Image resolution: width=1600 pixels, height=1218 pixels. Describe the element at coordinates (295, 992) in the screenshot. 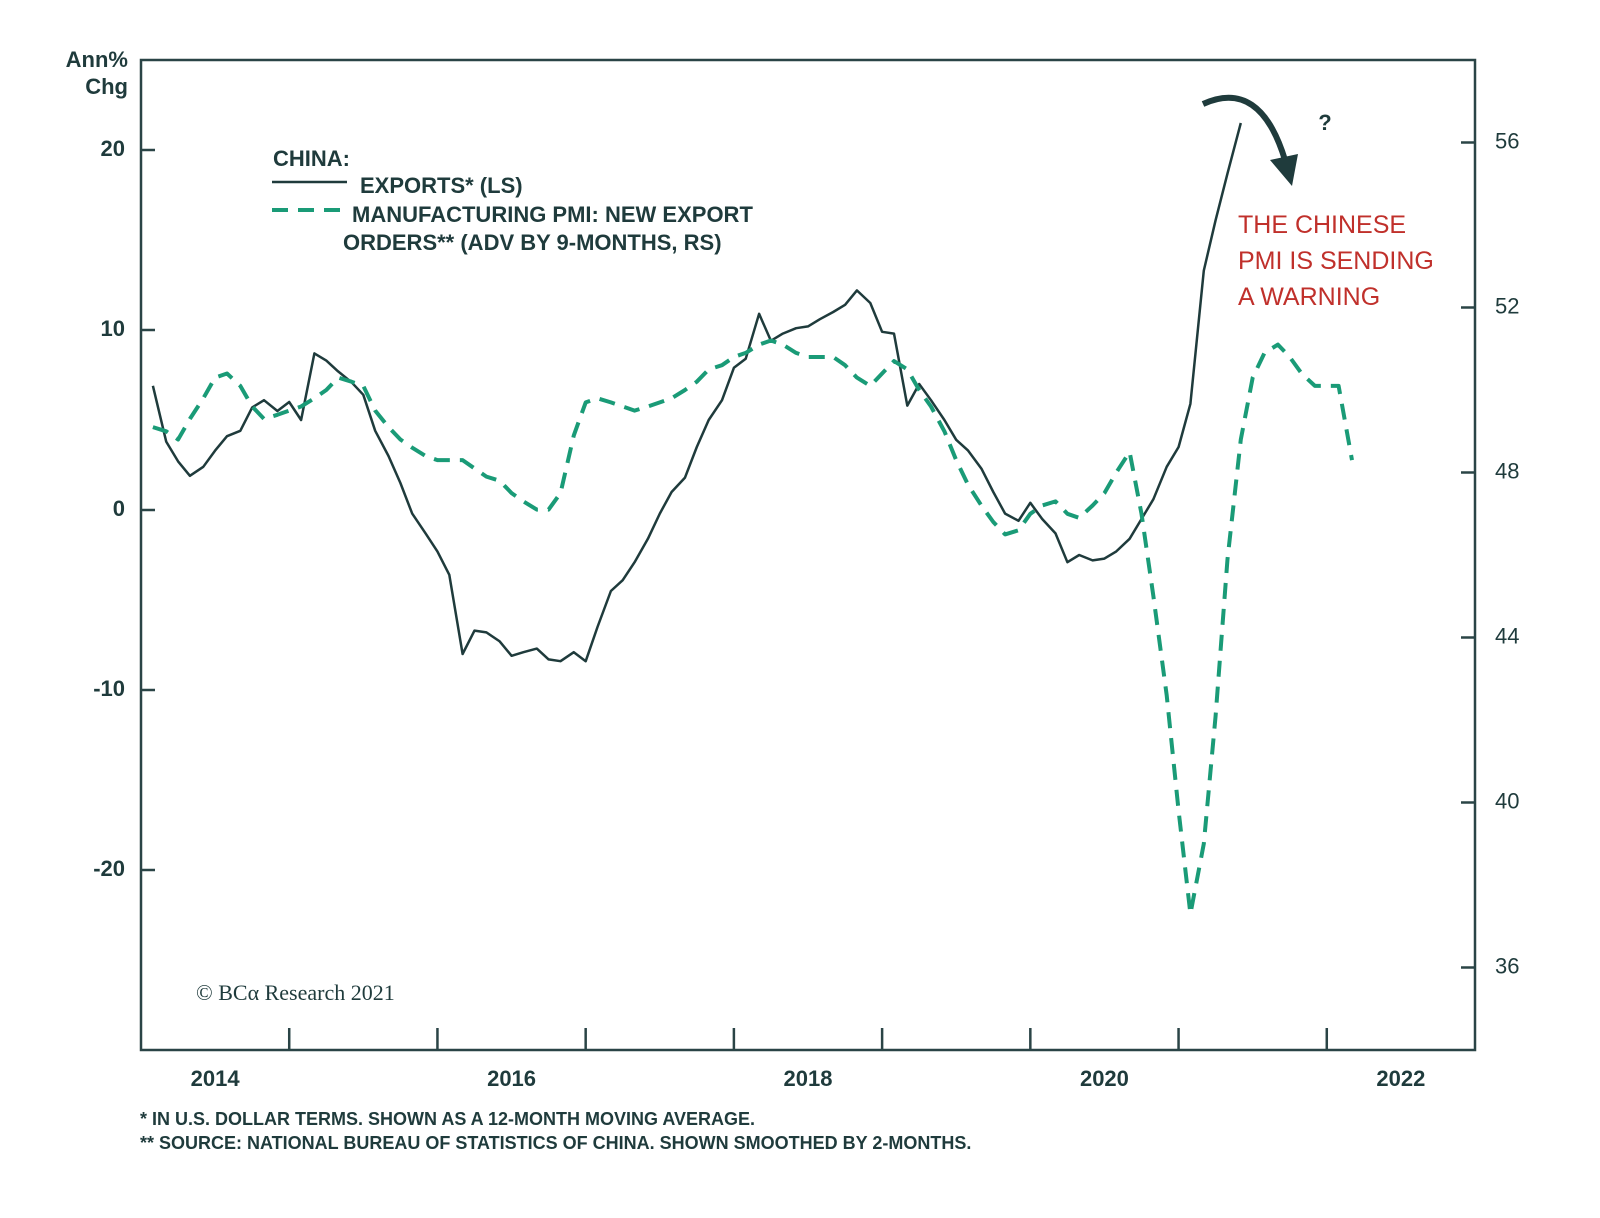

I see `copyright: © BCα Research 2021` at that location.